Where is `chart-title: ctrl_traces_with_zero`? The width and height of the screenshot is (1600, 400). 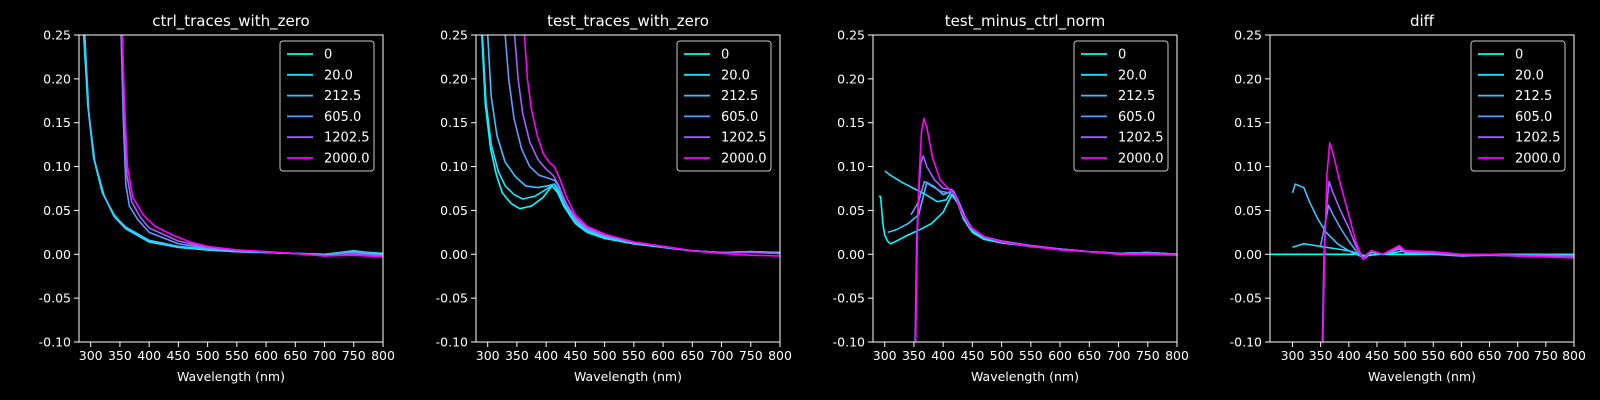
chart-title: ctrl_traces_with_zero is located at coordinates (230, 21).